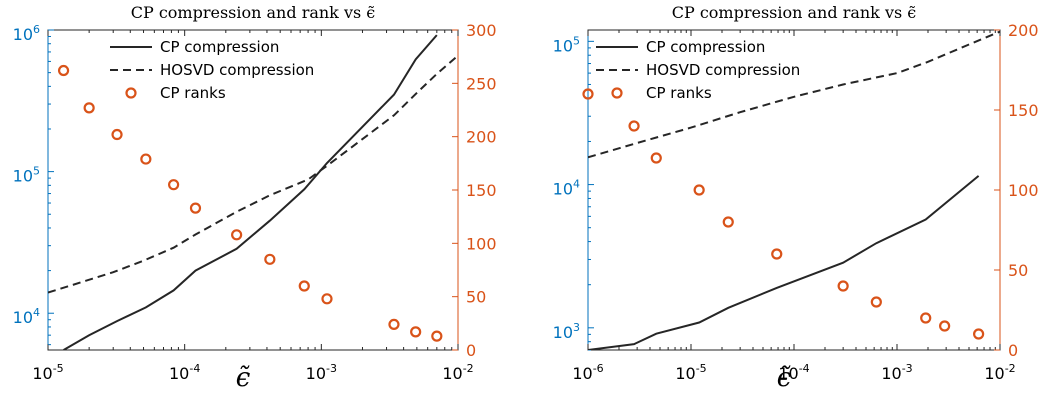 This screenshot has width=1047, height=398. Describe the element at coordinates (576, 327) in the screenshot. I see `left-tick-label-exponent: 3` at that location.